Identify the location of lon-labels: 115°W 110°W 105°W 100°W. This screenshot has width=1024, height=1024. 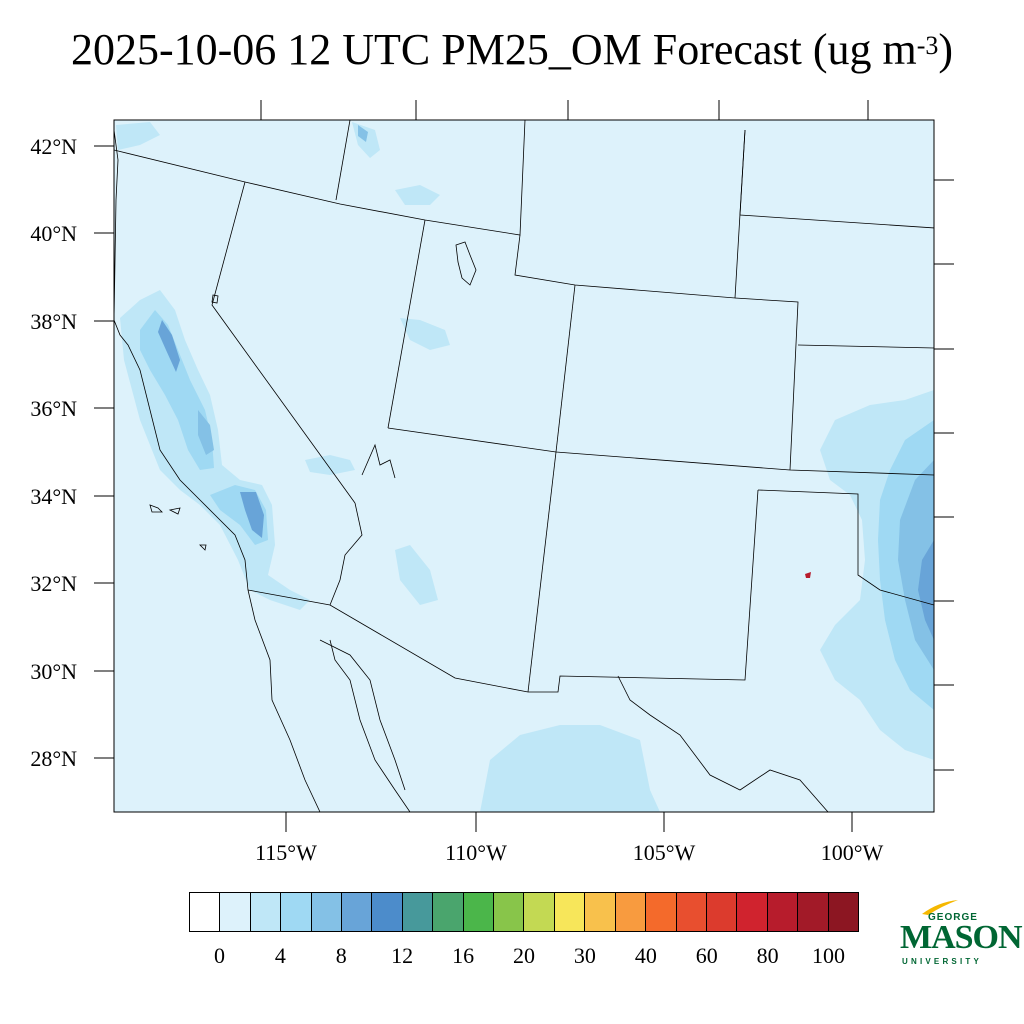
(569, 852).